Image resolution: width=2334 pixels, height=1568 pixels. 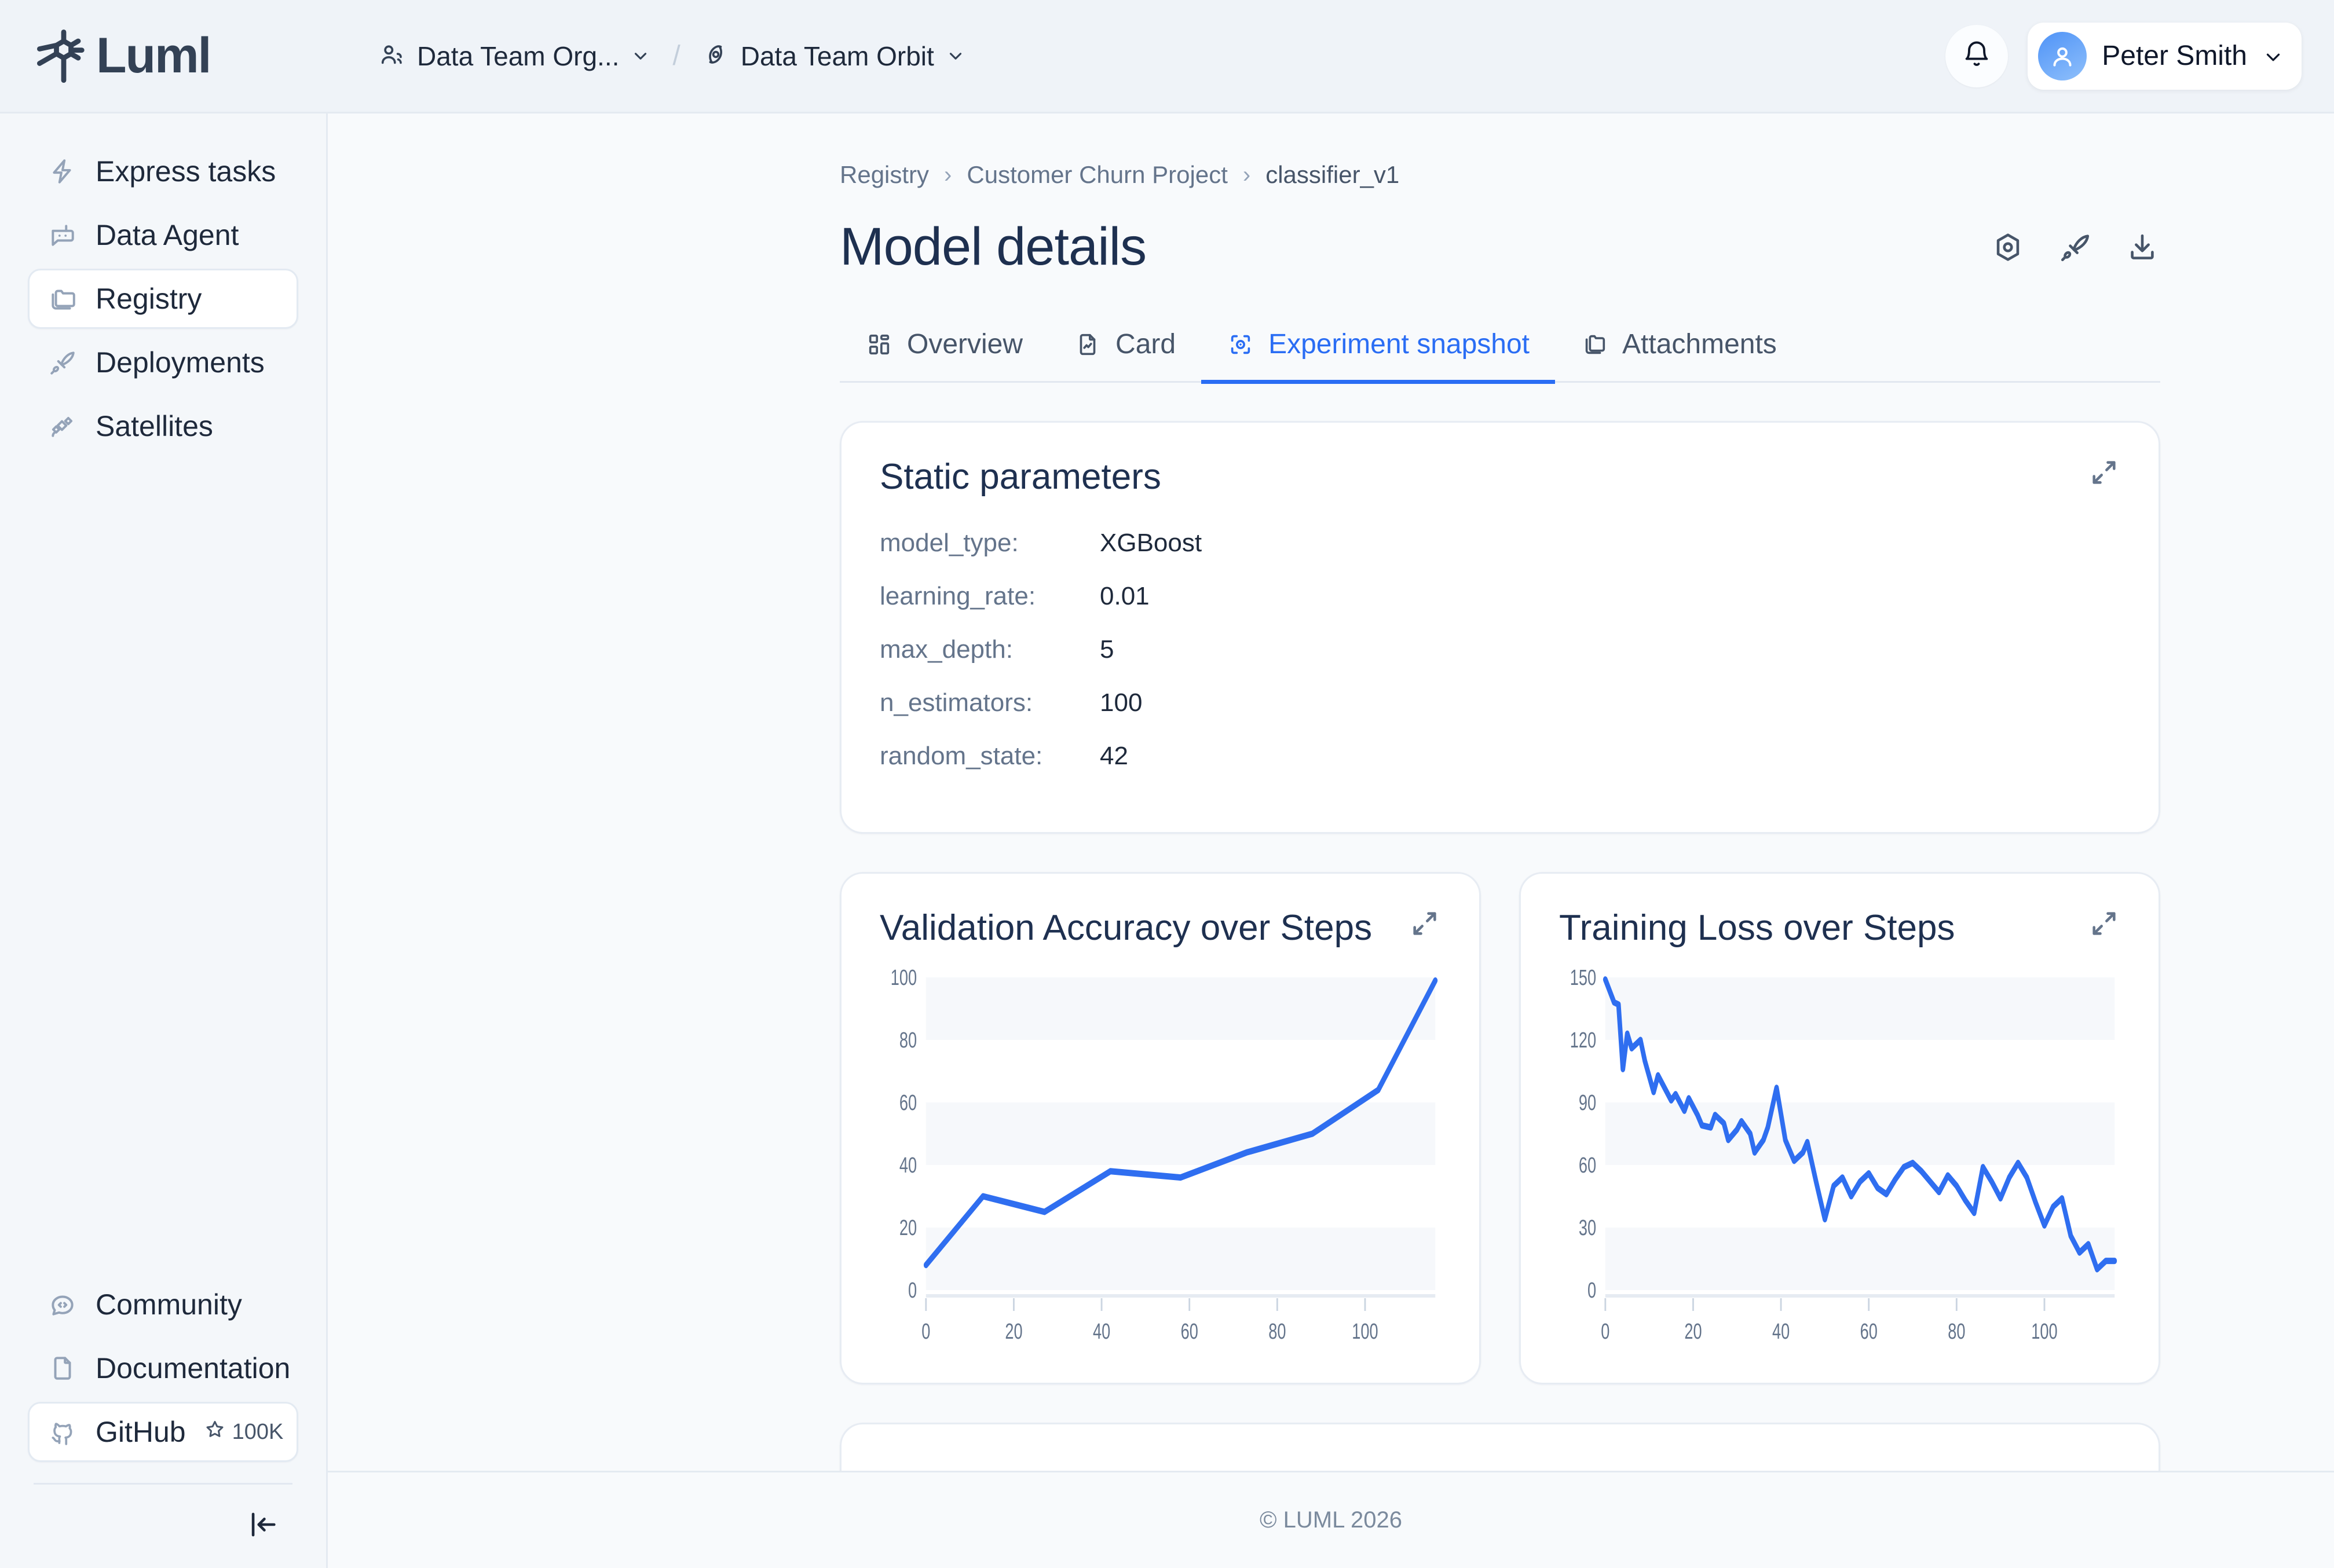 I want to click on parameter-row: n_estimators: 100, so click(x=1500, y=715).